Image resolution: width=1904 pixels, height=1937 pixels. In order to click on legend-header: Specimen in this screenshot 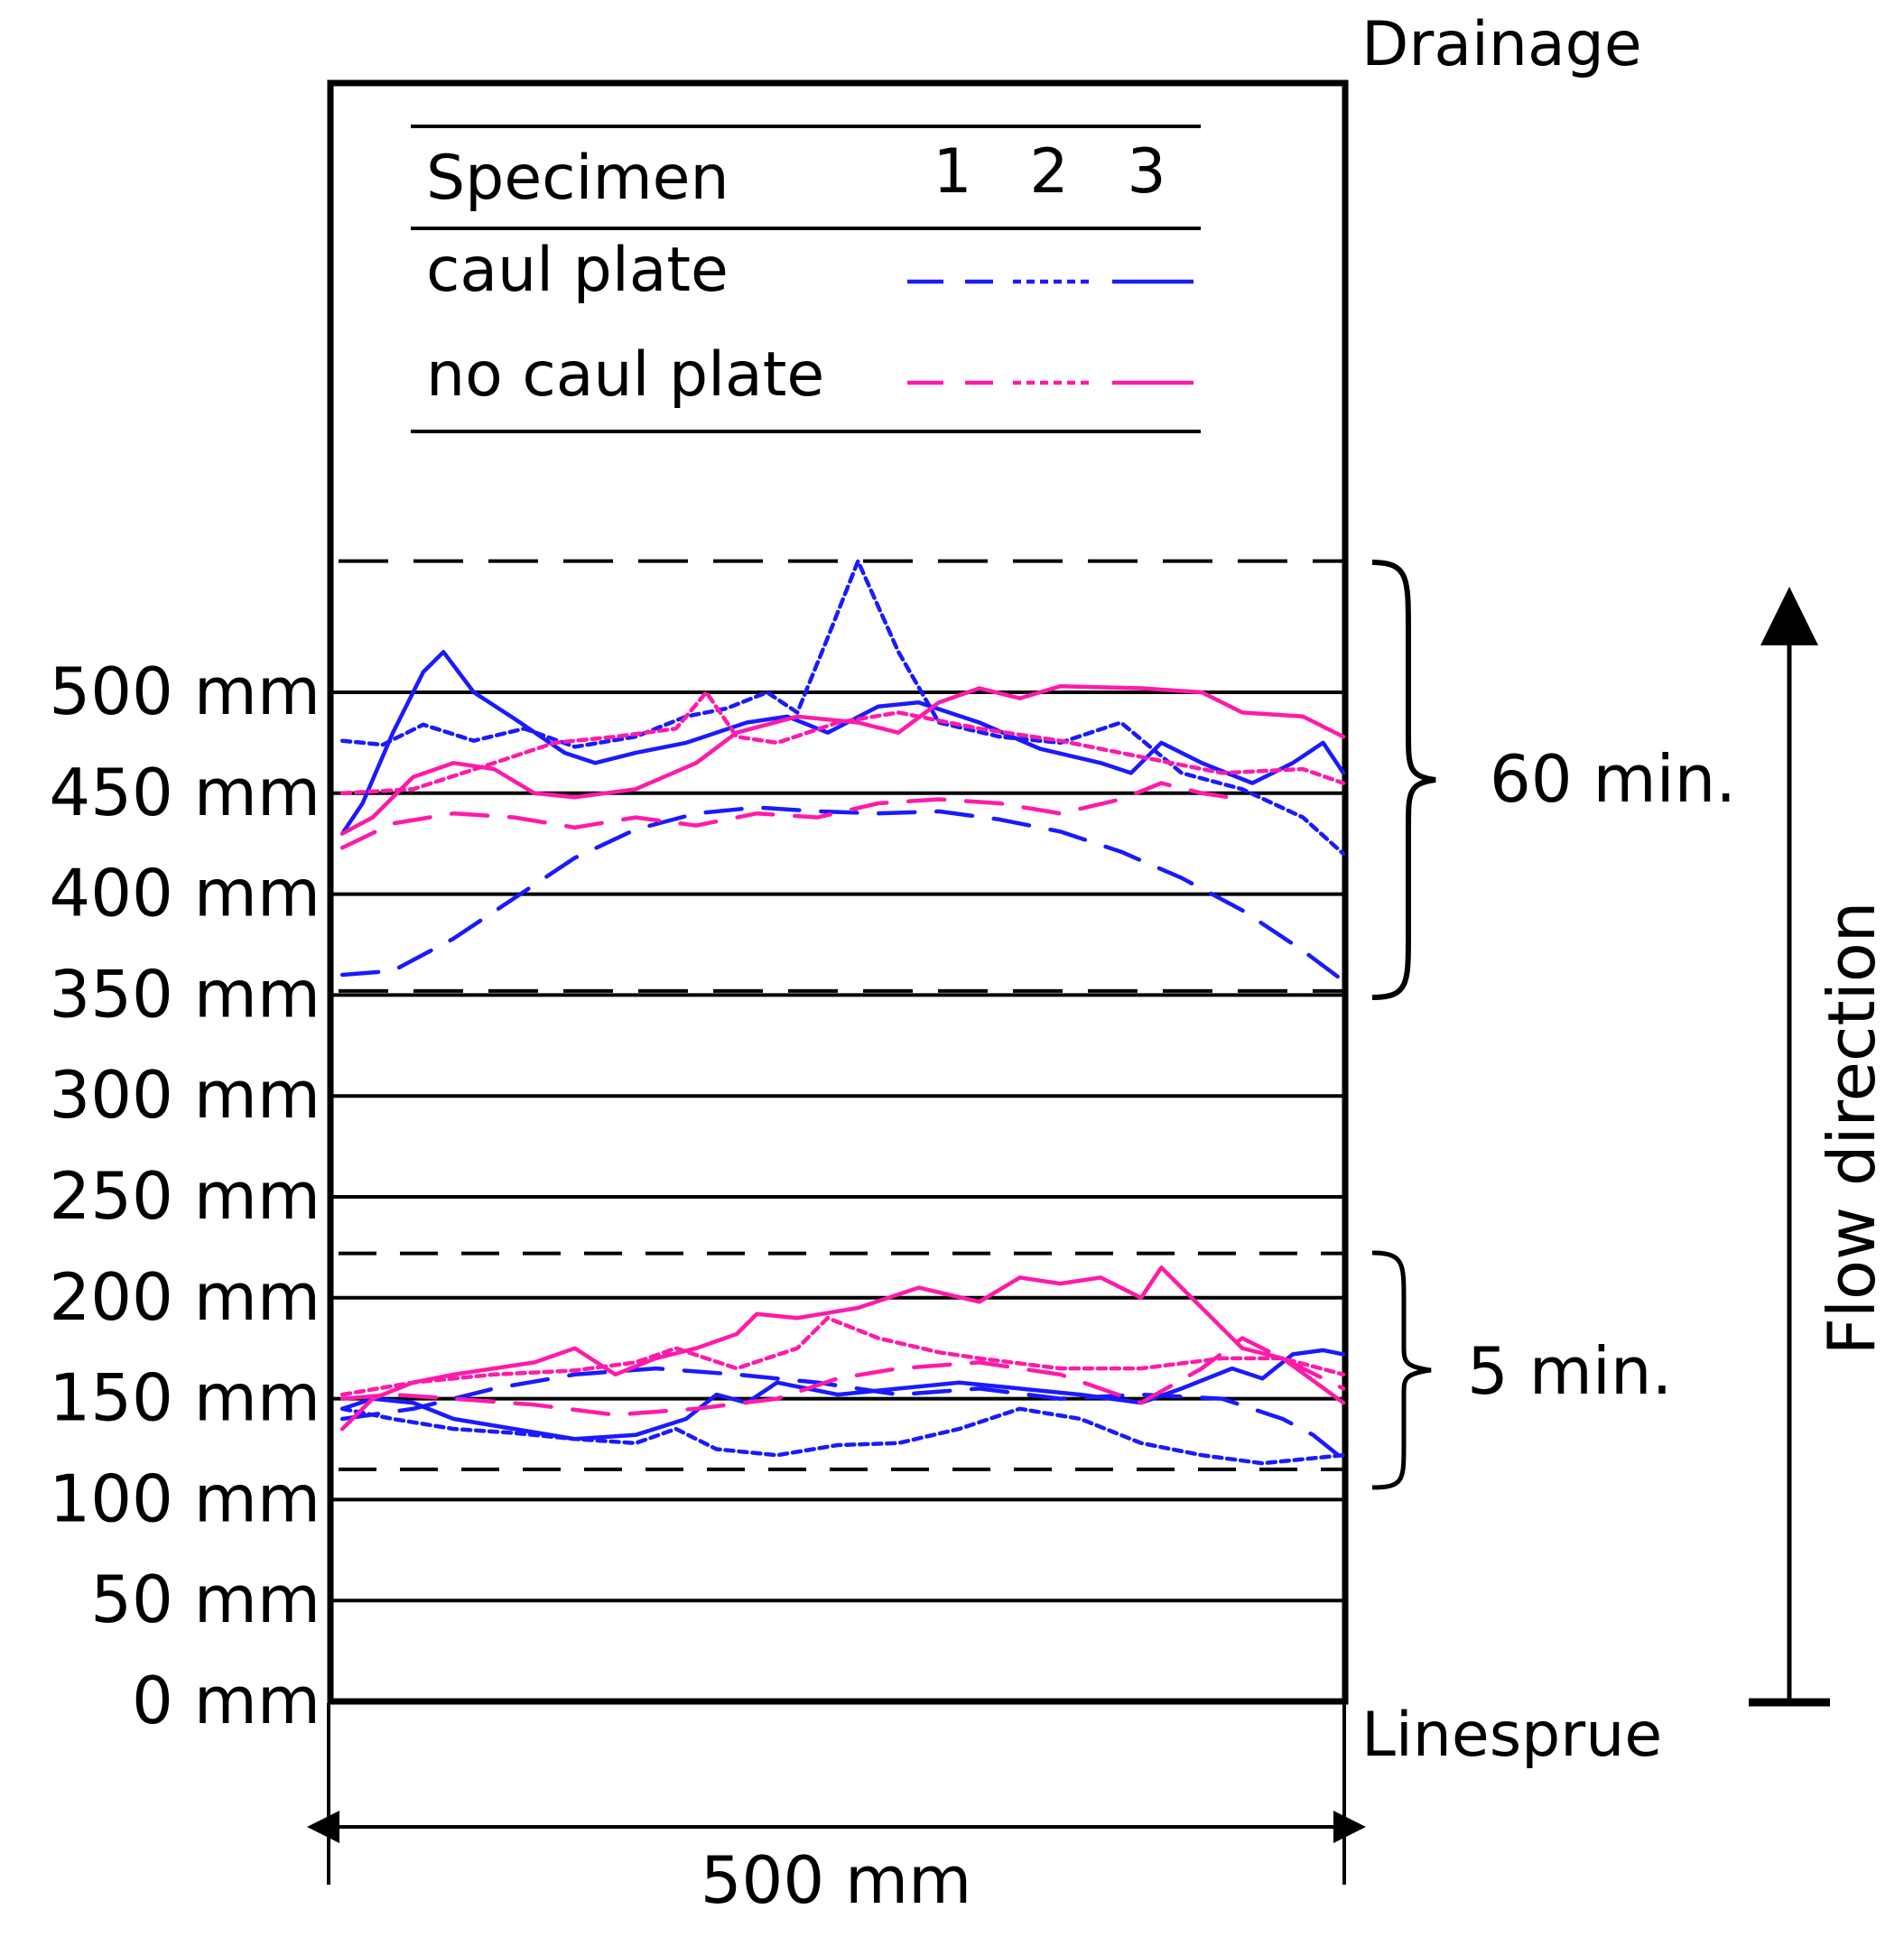, I will do `click(577, 178)`.